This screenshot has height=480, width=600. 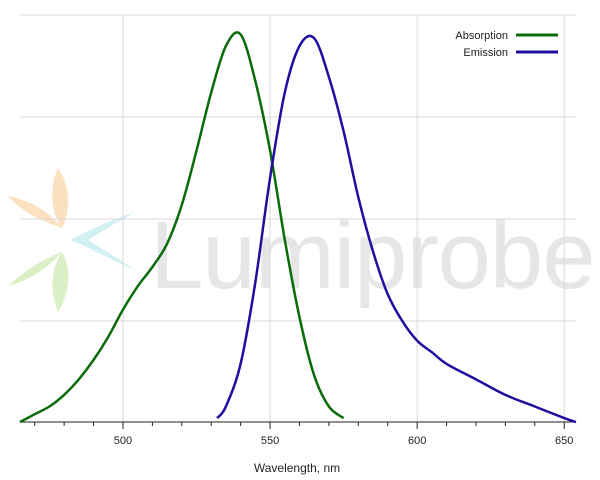 I want to click on x-axis: 500 550 600 650, so click(x=298, y=434).